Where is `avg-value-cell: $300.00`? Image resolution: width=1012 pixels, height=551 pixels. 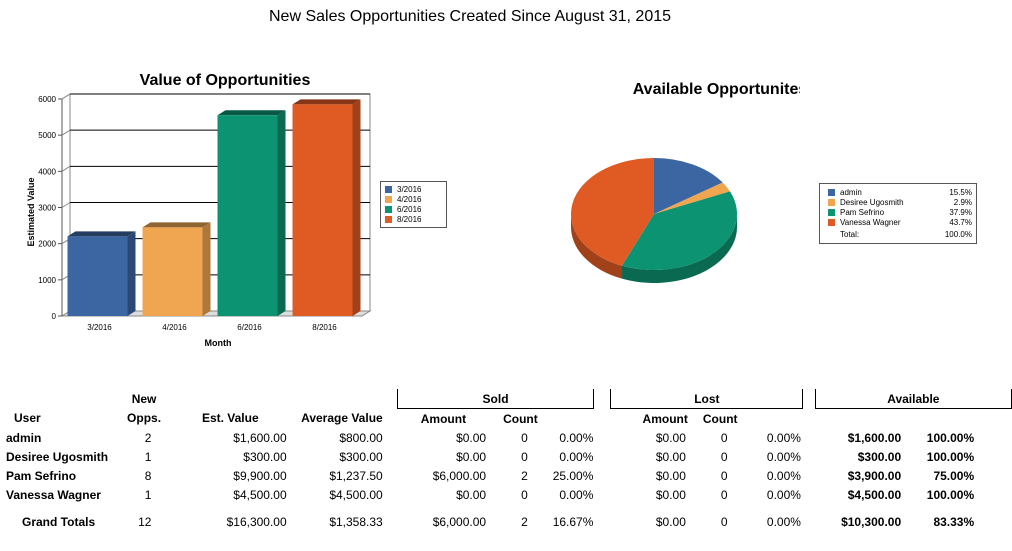
avg-value-cell: $300.00 is located at coordinates (361, 456).